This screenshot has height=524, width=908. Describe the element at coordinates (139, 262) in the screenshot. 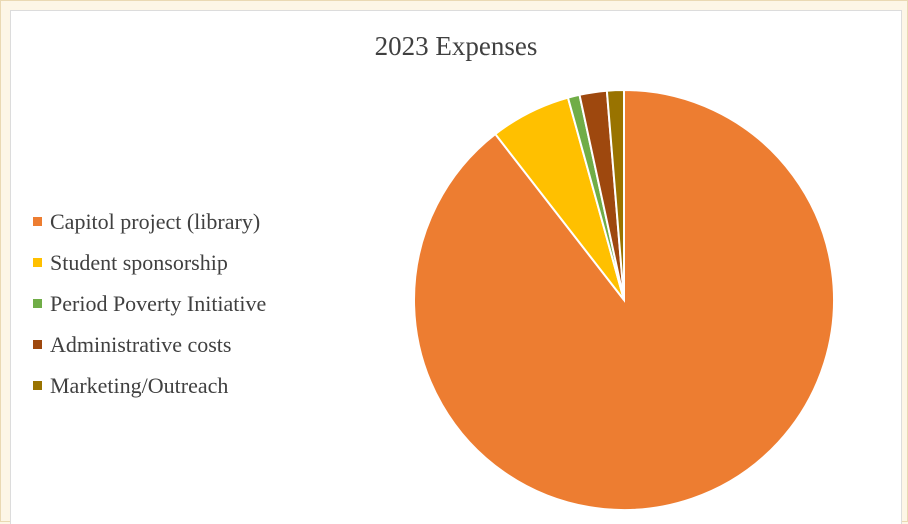

I see `legend-label: Student sponsorship` at that location.